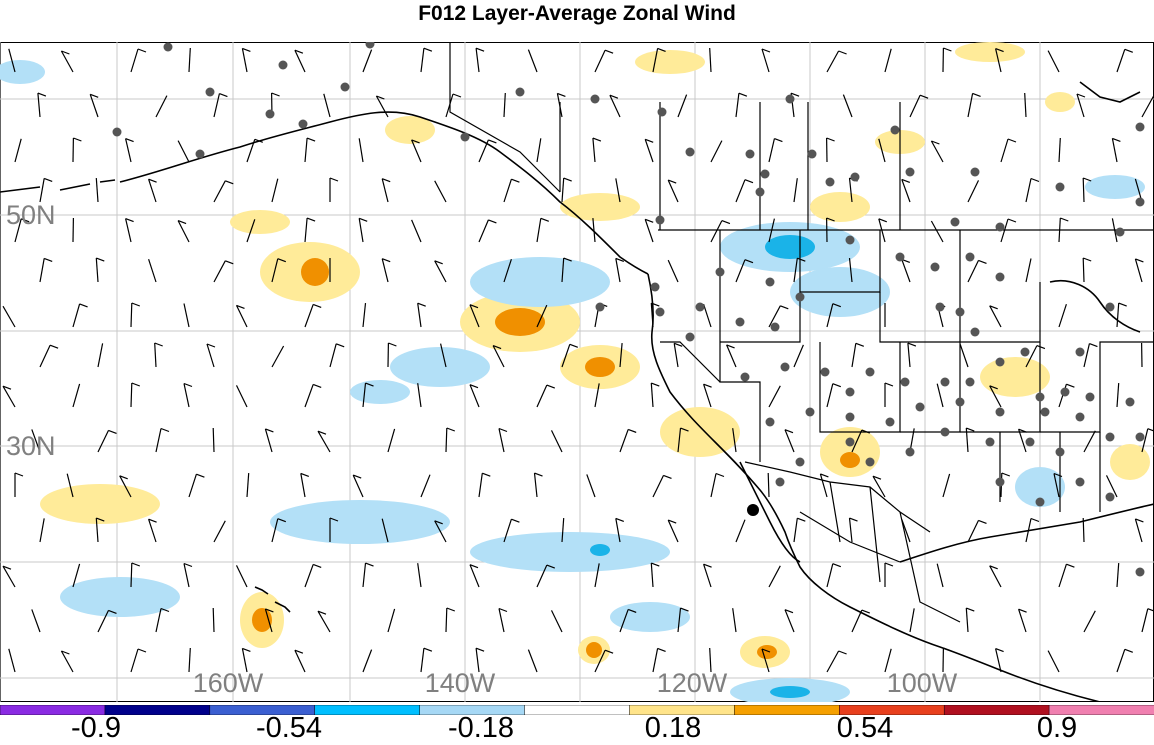 The height and width of the screenshot is (745, 1154). What do you see at coordinates (31, 446) in the screenshot?
I see `lat-label-30n: 30N` at bounding box center [31, 446].